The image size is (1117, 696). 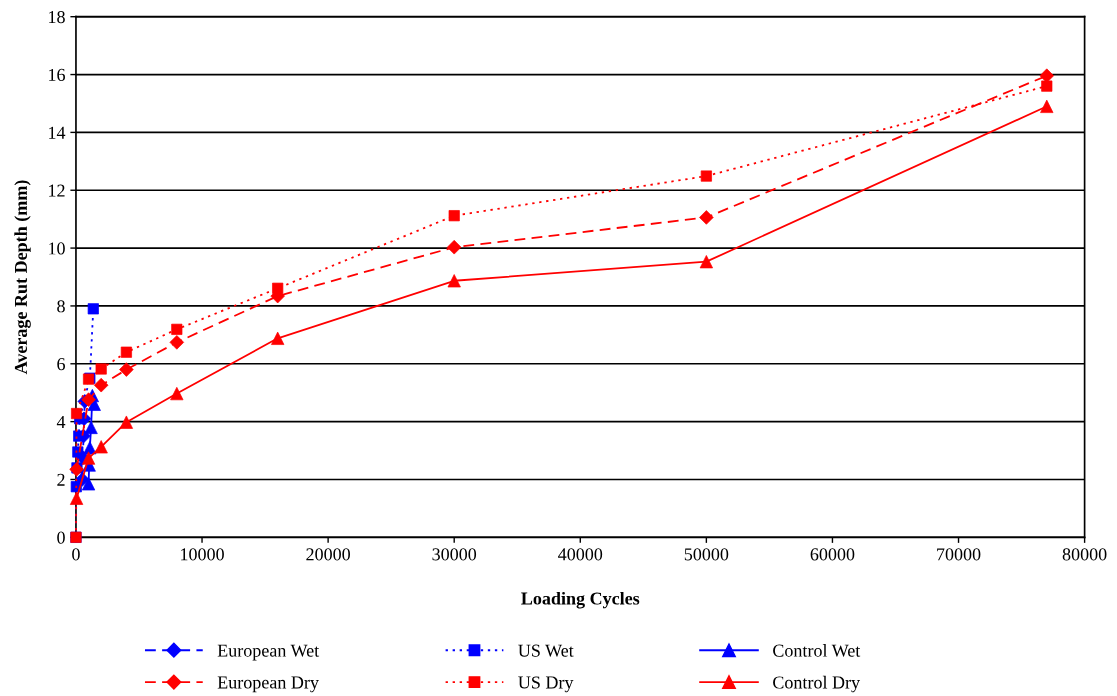 I want to click on x-axis-title: Loading Cycles, so click(x=580, y=600).